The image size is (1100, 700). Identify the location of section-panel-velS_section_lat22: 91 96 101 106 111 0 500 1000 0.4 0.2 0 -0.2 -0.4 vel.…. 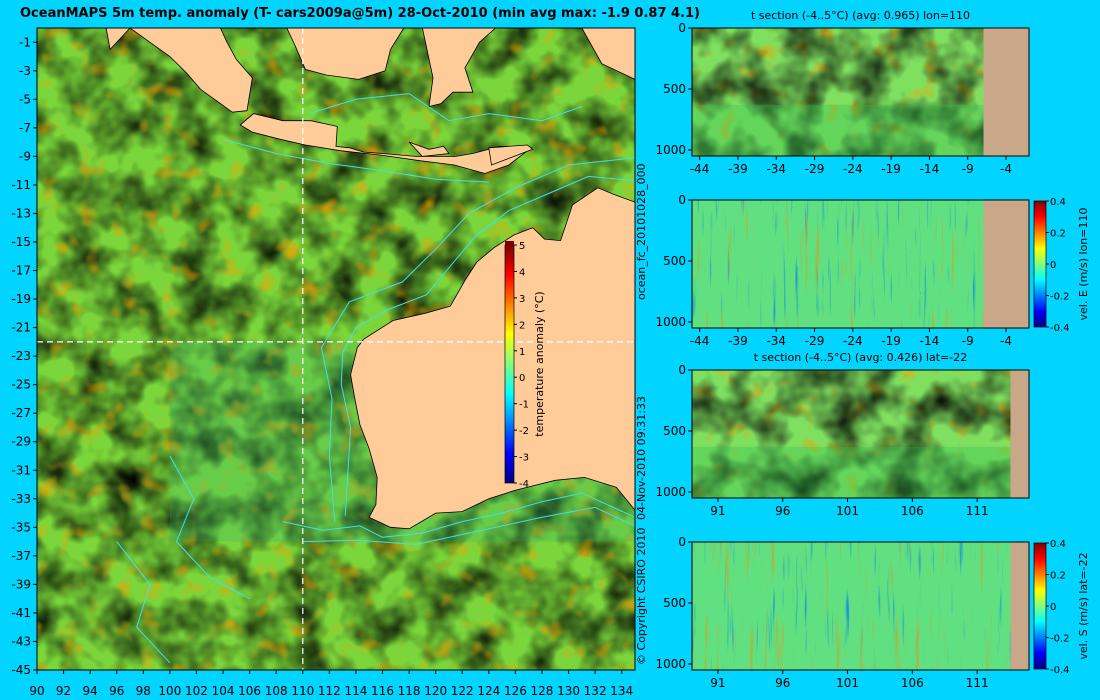
(872, 612).